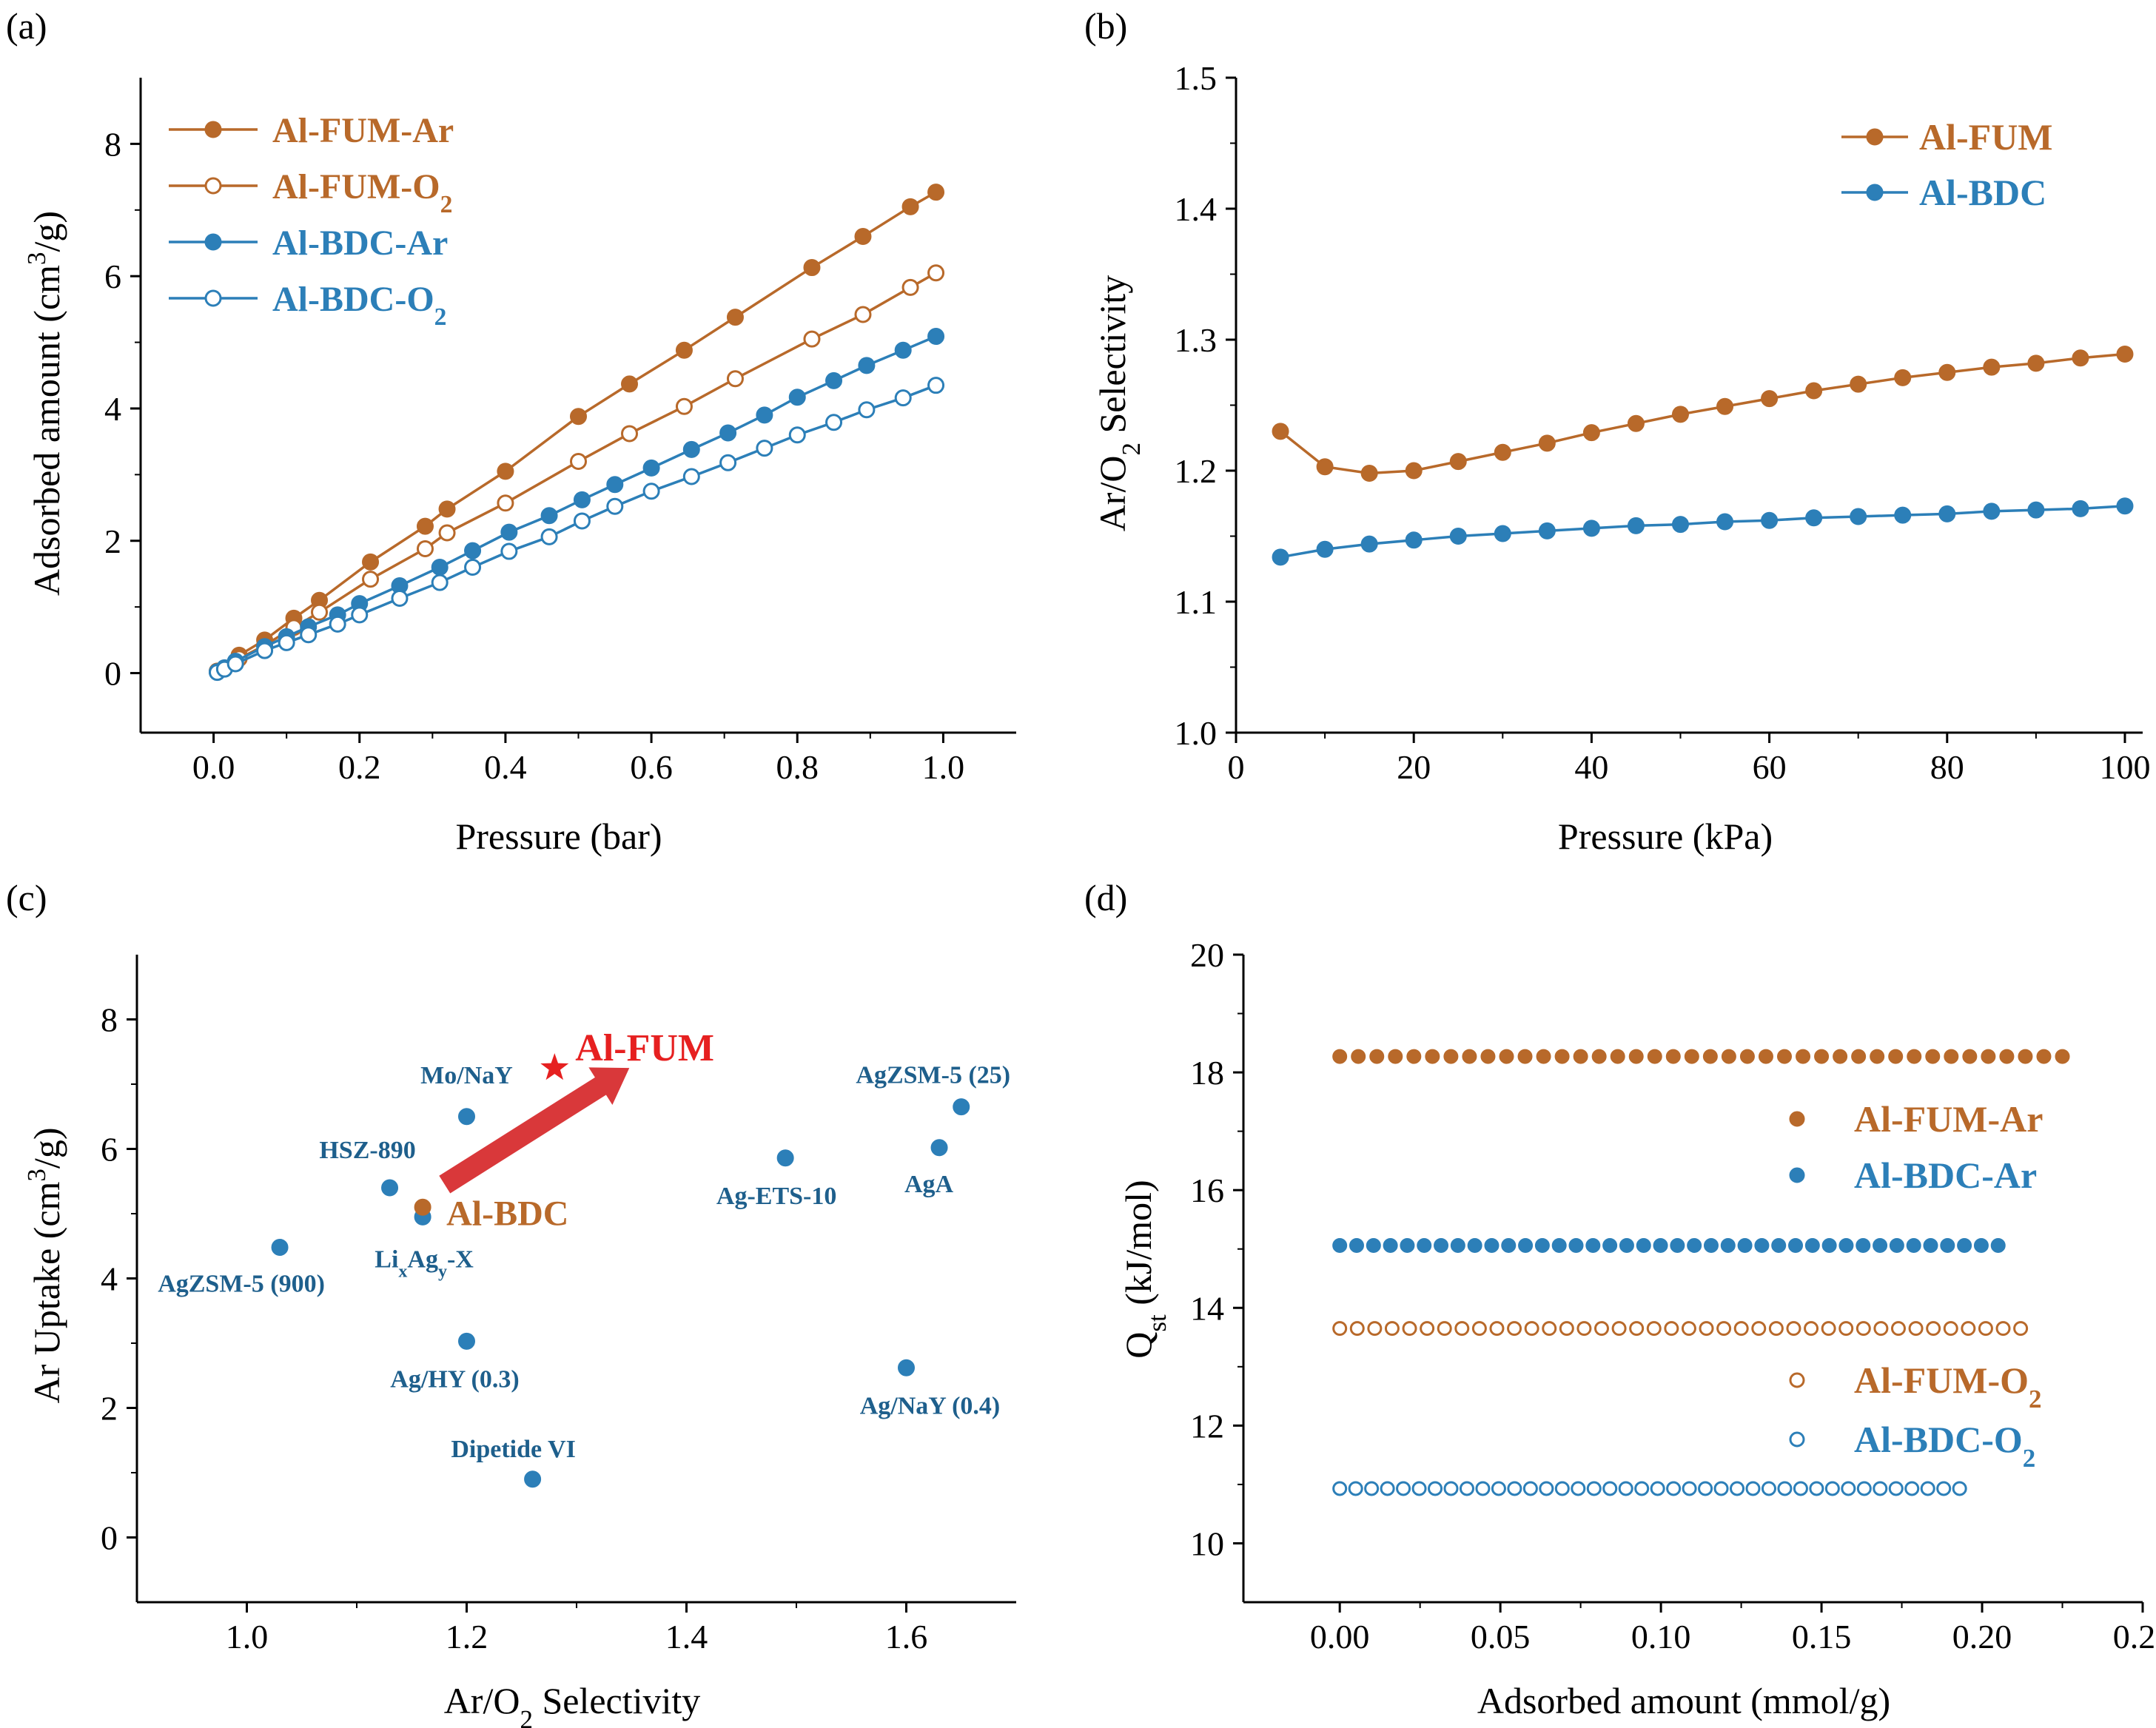 The image size is (2156, 1728). Describe the element at coordinates (45, 1266) in the screenshot. I see `y-axis-label-c: Ar Uptake (cm3/g)` at that location.